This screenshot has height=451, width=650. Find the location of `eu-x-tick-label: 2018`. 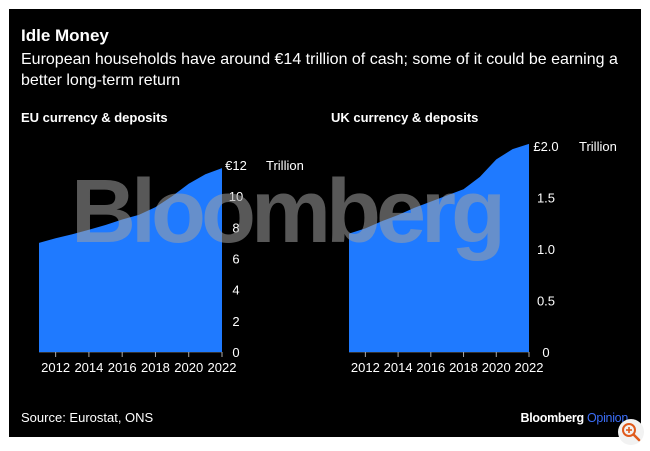

eu-x-tick-label: 2018 is located at coordinates (155, 367).